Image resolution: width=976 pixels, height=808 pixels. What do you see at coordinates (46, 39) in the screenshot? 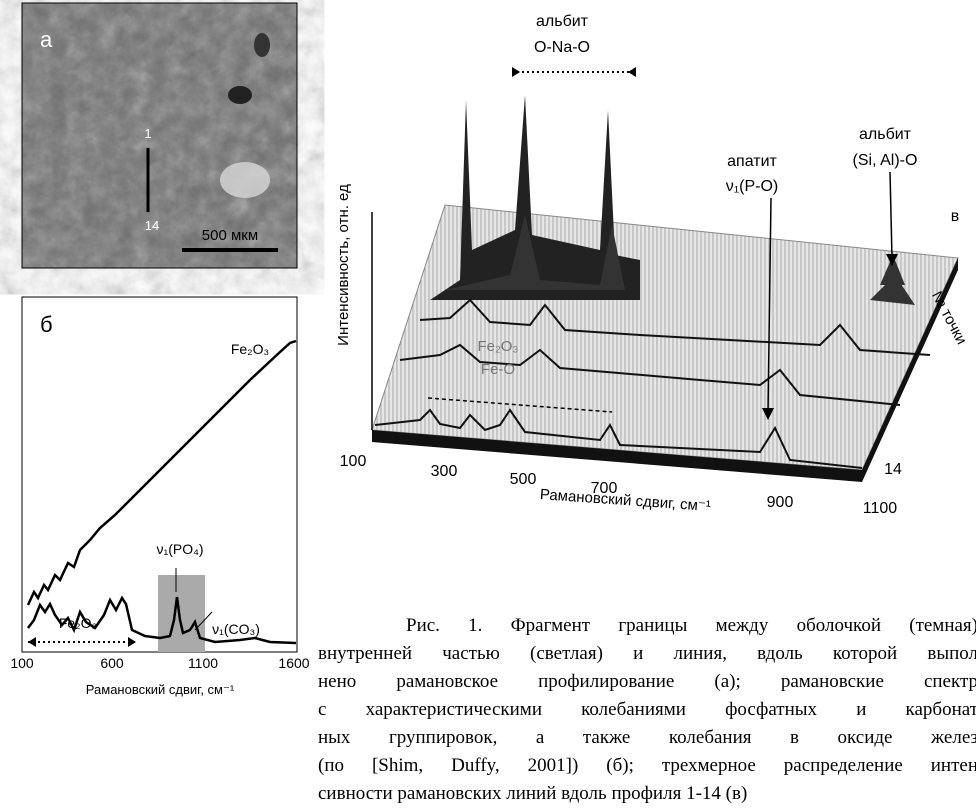
I see `panel-label: а` at bounding box center [46, 39].